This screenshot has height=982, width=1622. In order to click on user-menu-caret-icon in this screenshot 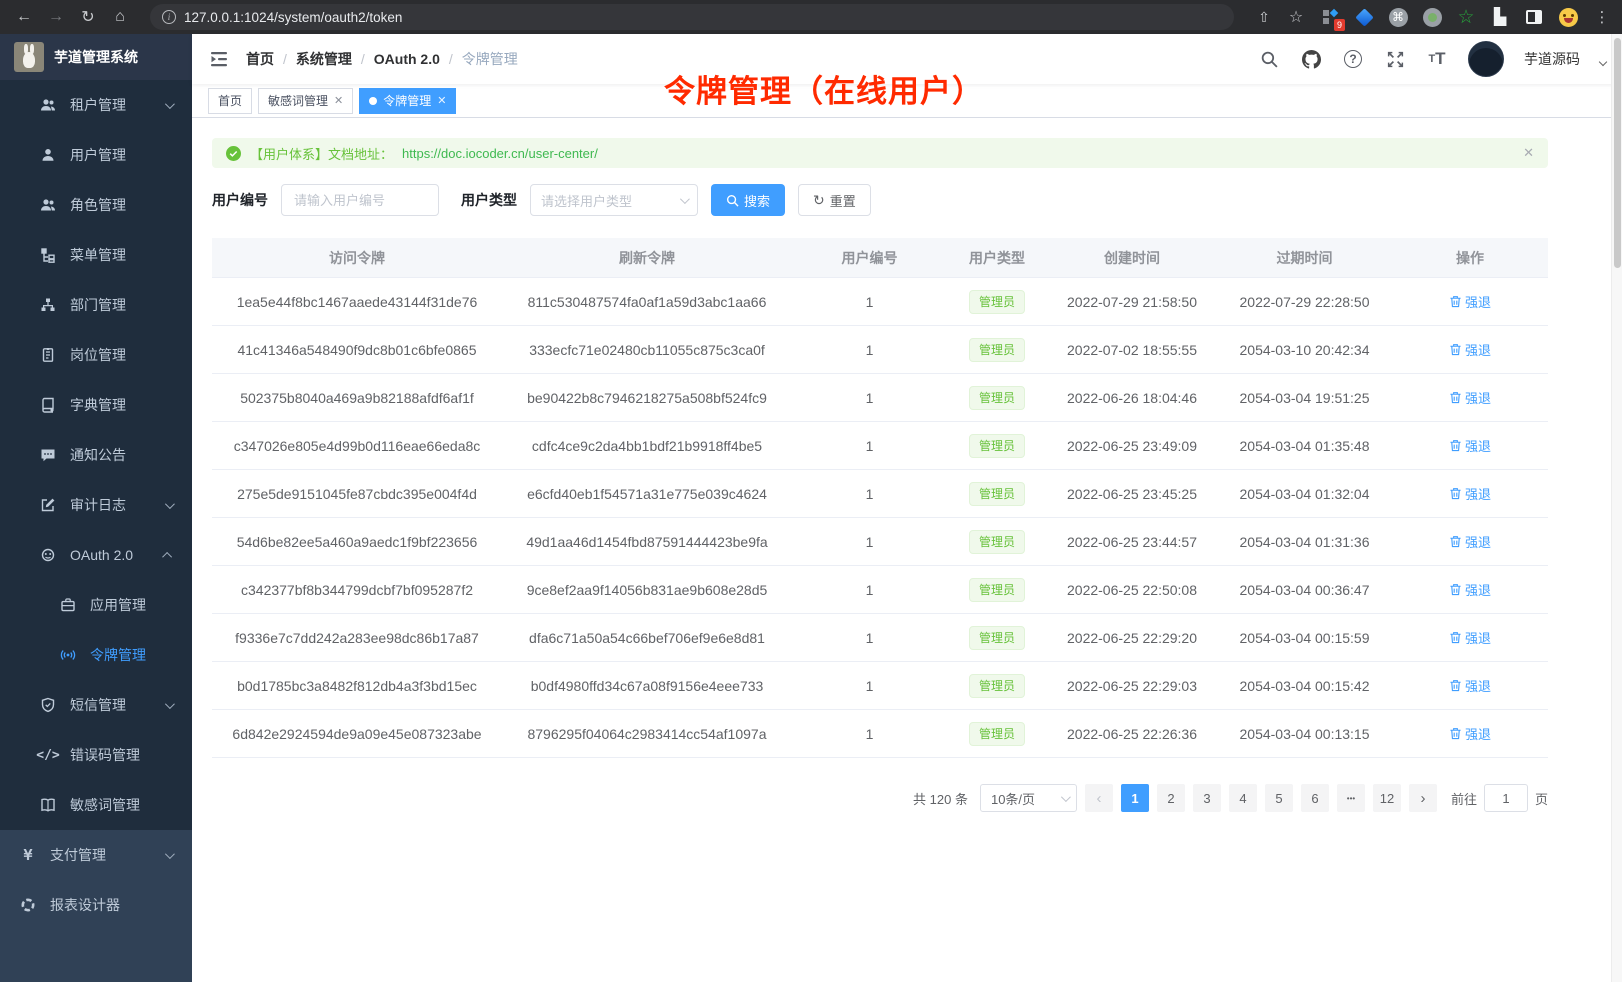, I will do `click(1603, 62)`.